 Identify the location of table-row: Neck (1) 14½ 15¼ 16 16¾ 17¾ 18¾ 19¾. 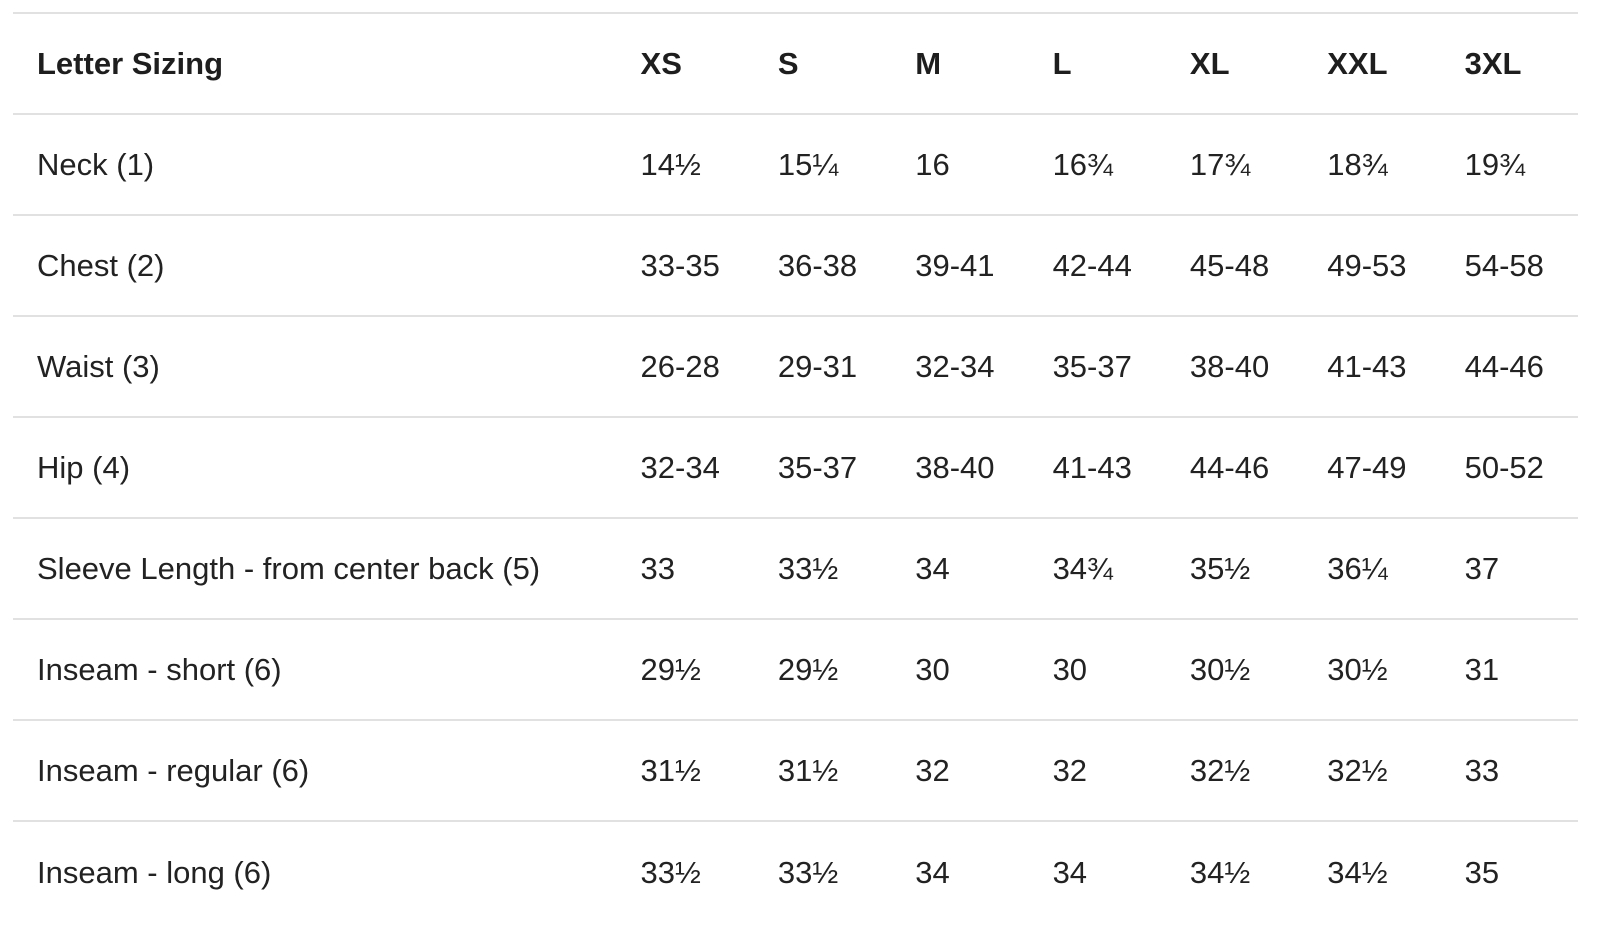
(795, 164).